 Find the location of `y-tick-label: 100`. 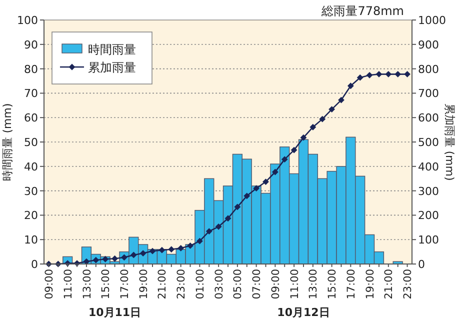

y-tick-label: 100 is located at coordinates (27, 20).